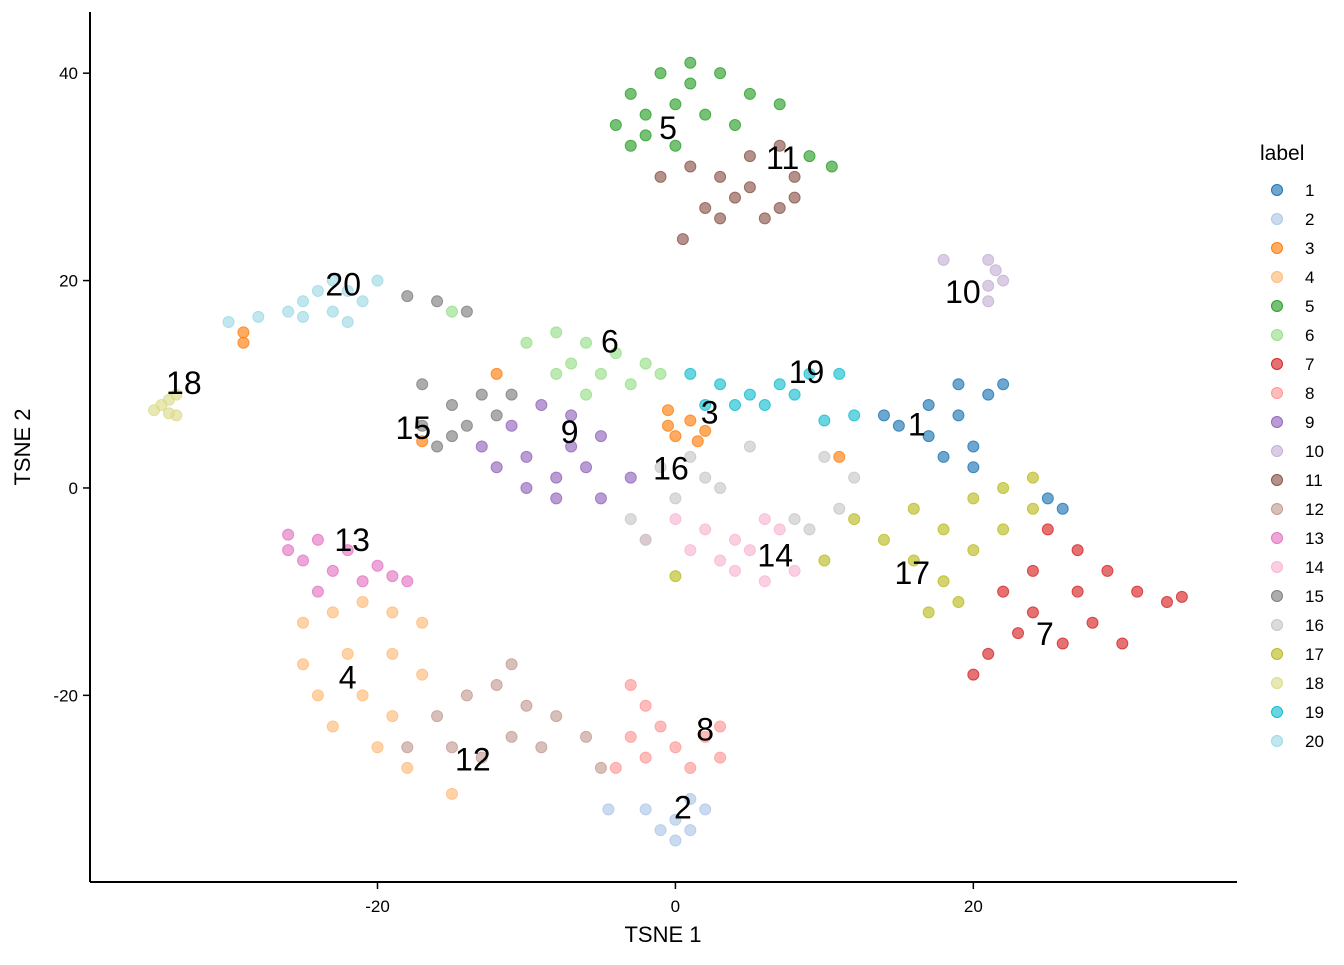 Image resolution: width=1344 pixels, height=965 pixels. What do you see at coordinates (1314, 509) in the screenshot?
I see `legend-label: 12` at bounding box center [1314, 509].